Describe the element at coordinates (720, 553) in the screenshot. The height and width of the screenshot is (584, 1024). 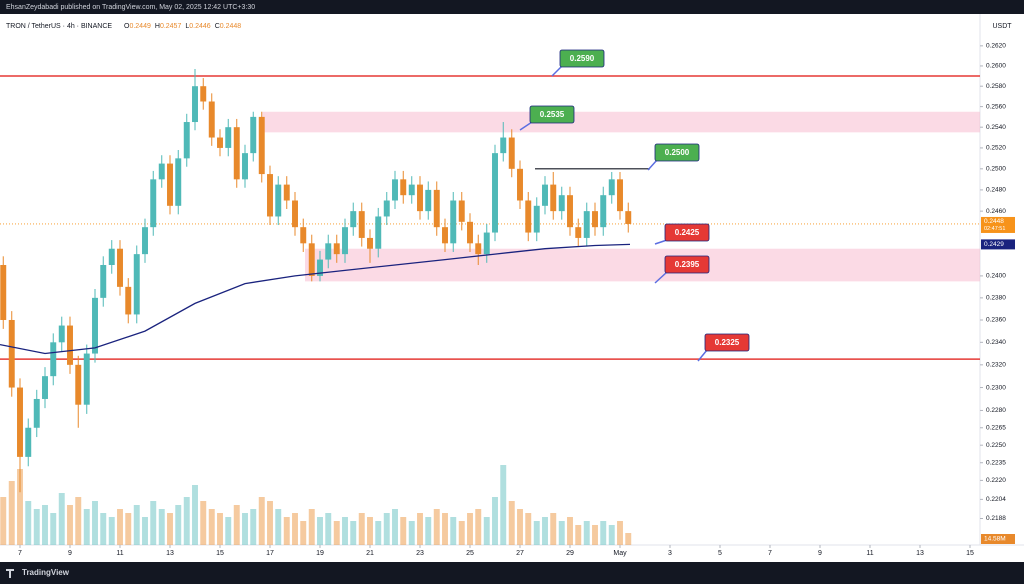
I see `x-tick-label: 5` at that location.